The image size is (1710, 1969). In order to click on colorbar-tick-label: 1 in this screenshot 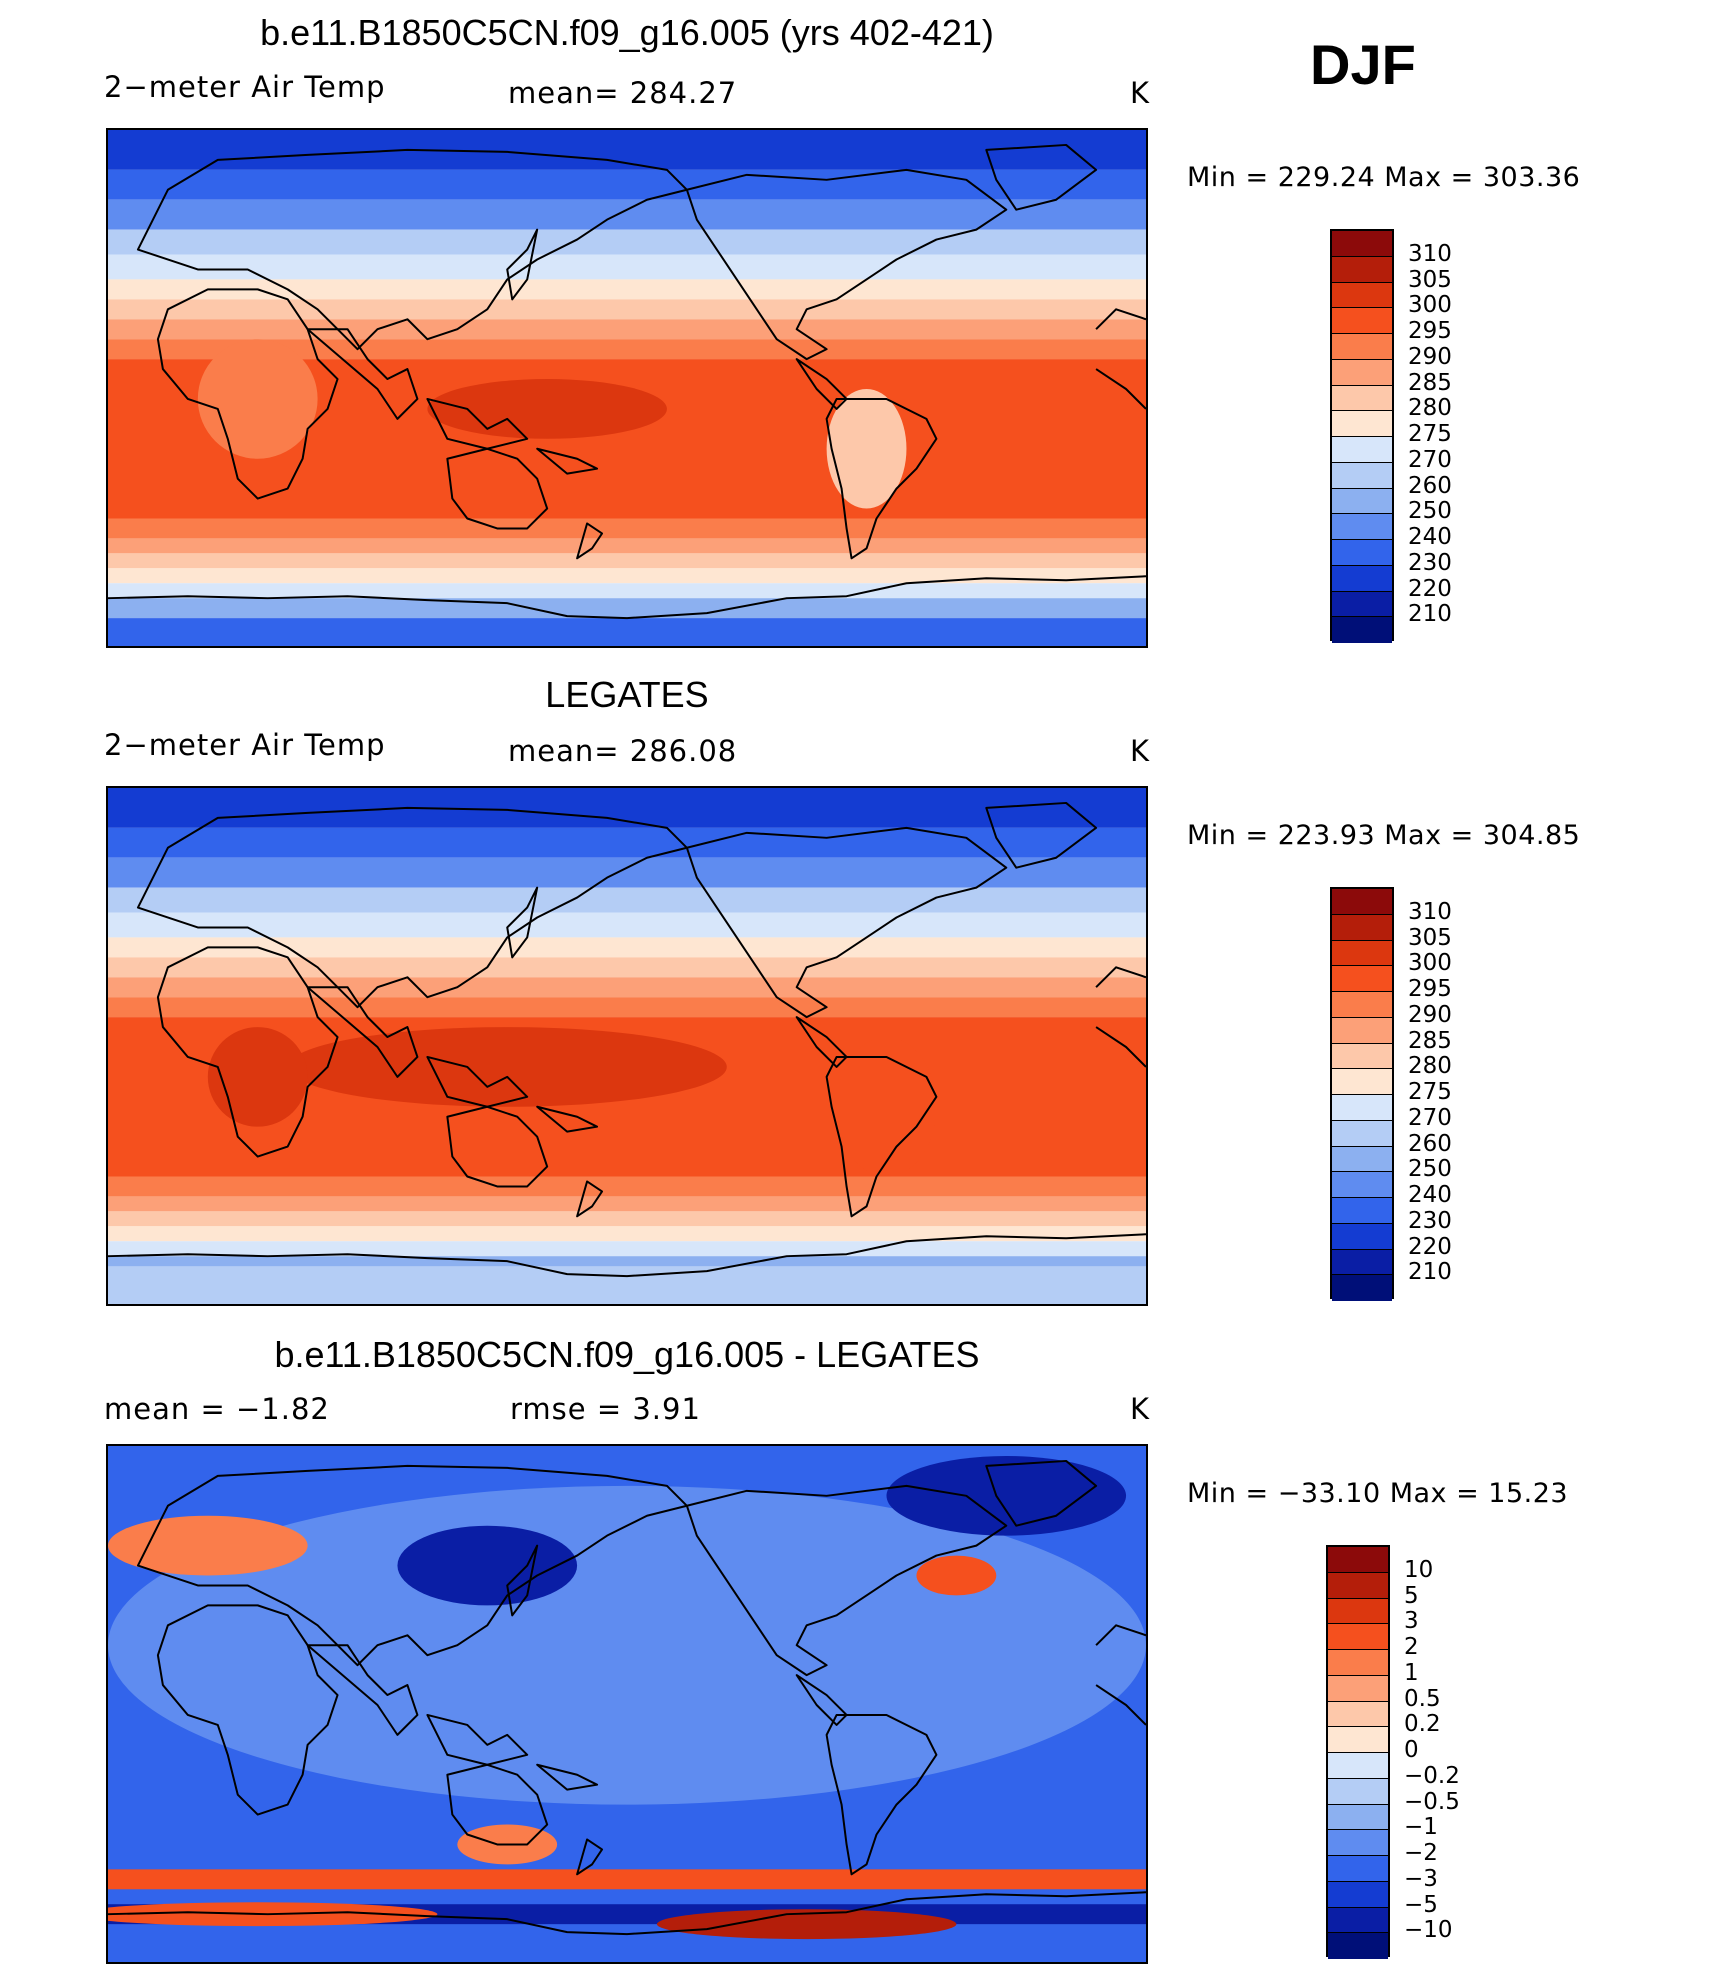, I will do `click(1411, 1672)`.